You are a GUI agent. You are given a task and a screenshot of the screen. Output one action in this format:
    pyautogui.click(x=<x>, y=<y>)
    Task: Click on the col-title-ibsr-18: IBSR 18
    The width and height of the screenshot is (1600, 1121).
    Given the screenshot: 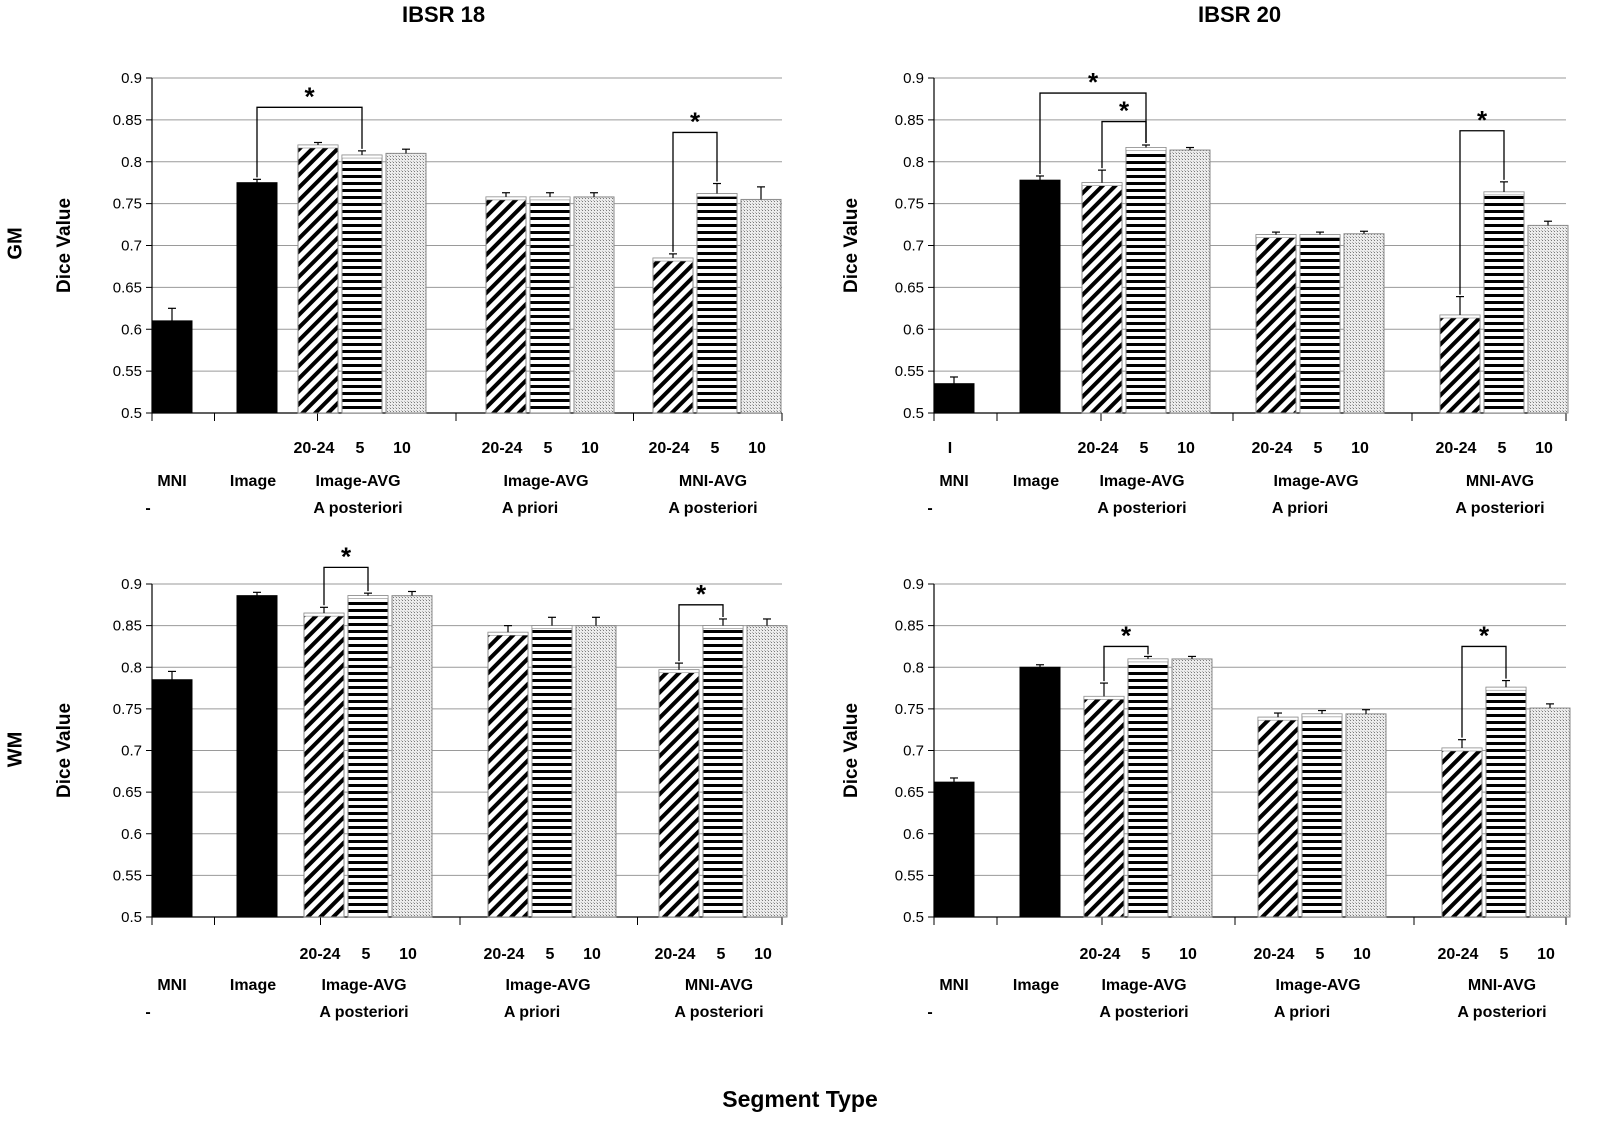 What is the action you would take?
    pyautogui.click(x=444, y=14)
    